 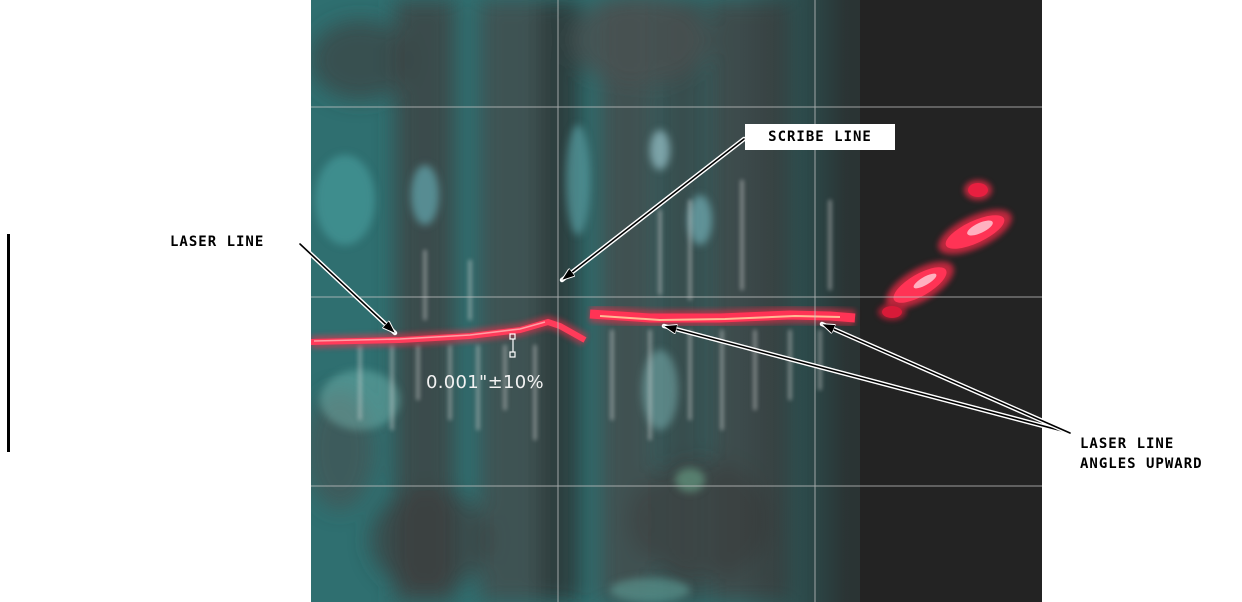 What do you see at coordinates (820, 137) in the screenshot?
I see `scribe-line-label: SCRIBE LINE` at bounding box center [820, 137].